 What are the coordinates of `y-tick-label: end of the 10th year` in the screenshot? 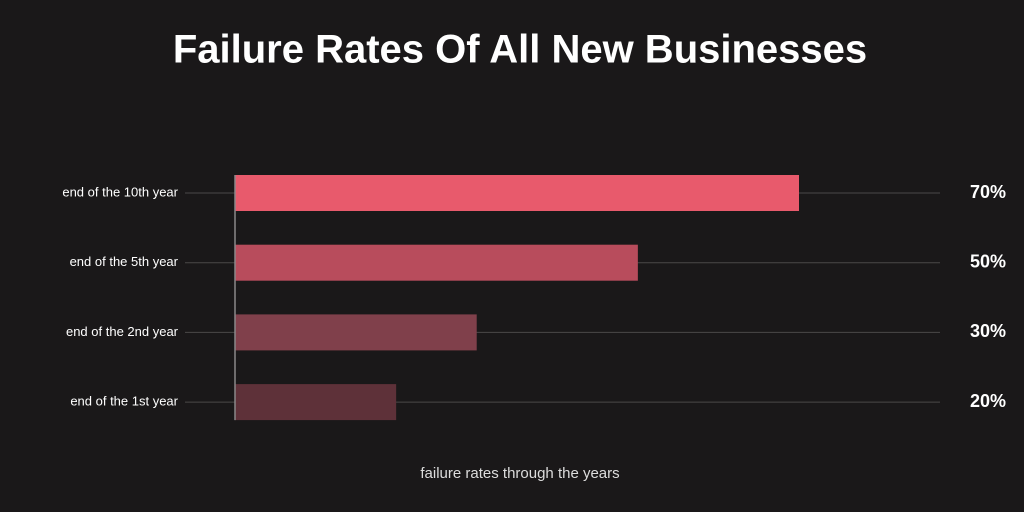 It's located at (120, 191).